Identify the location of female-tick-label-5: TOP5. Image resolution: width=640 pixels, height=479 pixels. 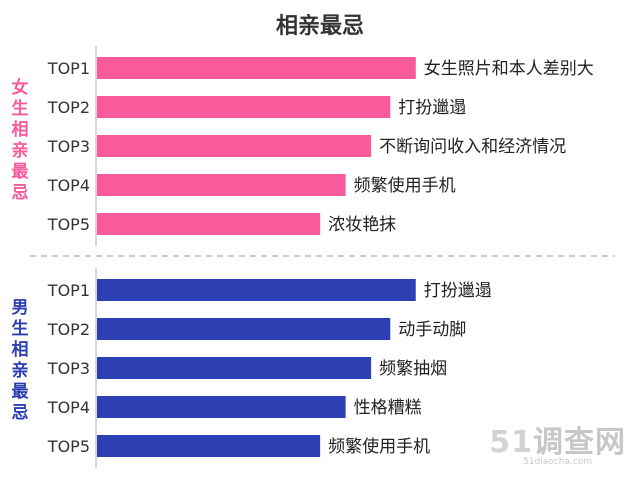
(68, 224).